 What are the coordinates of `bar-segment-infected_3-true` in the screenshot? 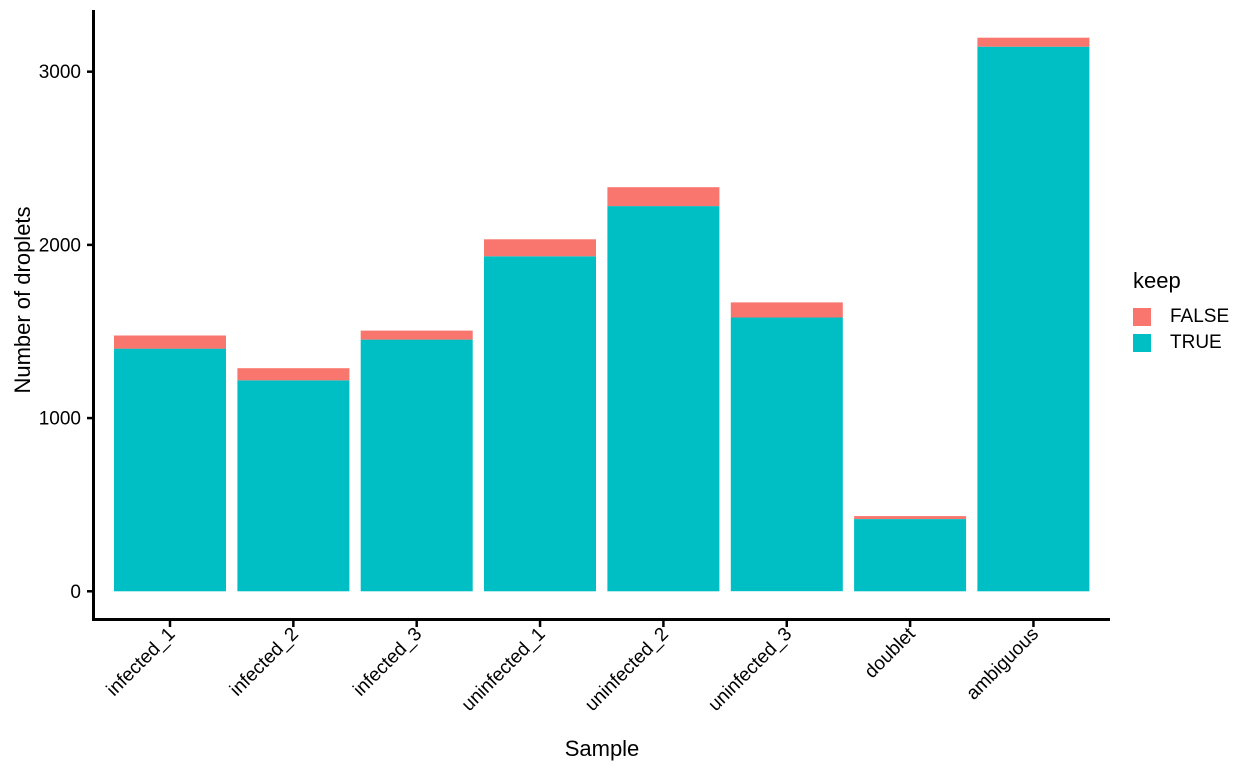 It's located at (416, 465).